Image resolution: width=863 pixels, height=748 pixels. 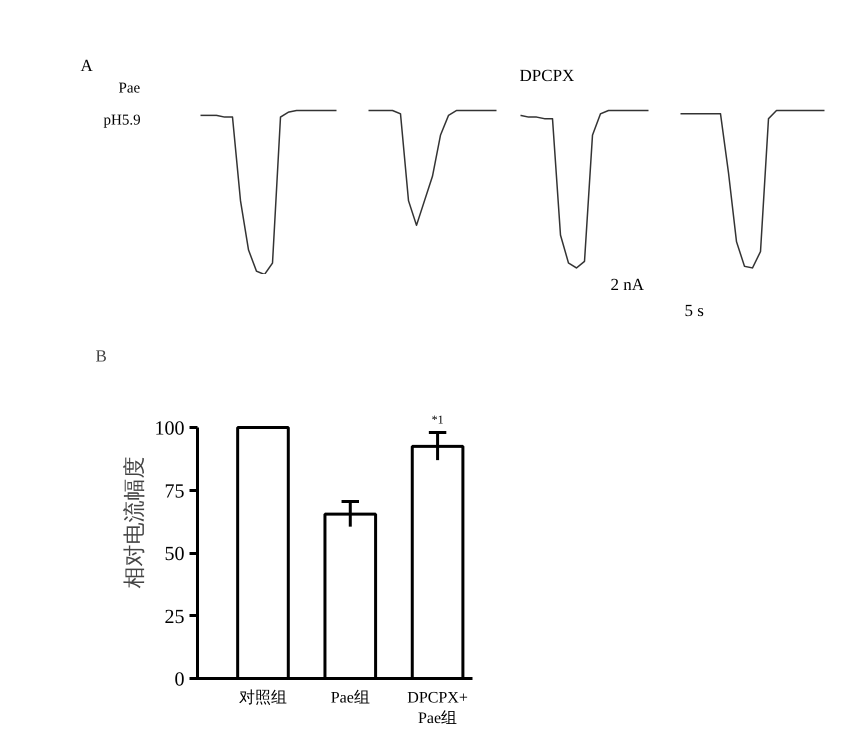 I want to click on y-tick-label: 75, so click(x=174, y=491).